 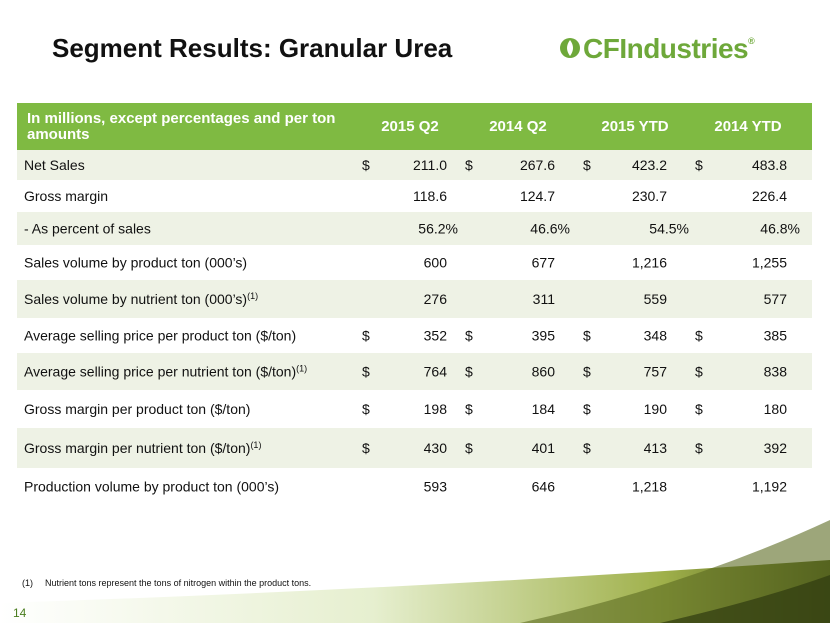 What do you see at coordinates (544, 487) in the screenshot?
I see `cell-value: 646` at bounding box center [544, 487].